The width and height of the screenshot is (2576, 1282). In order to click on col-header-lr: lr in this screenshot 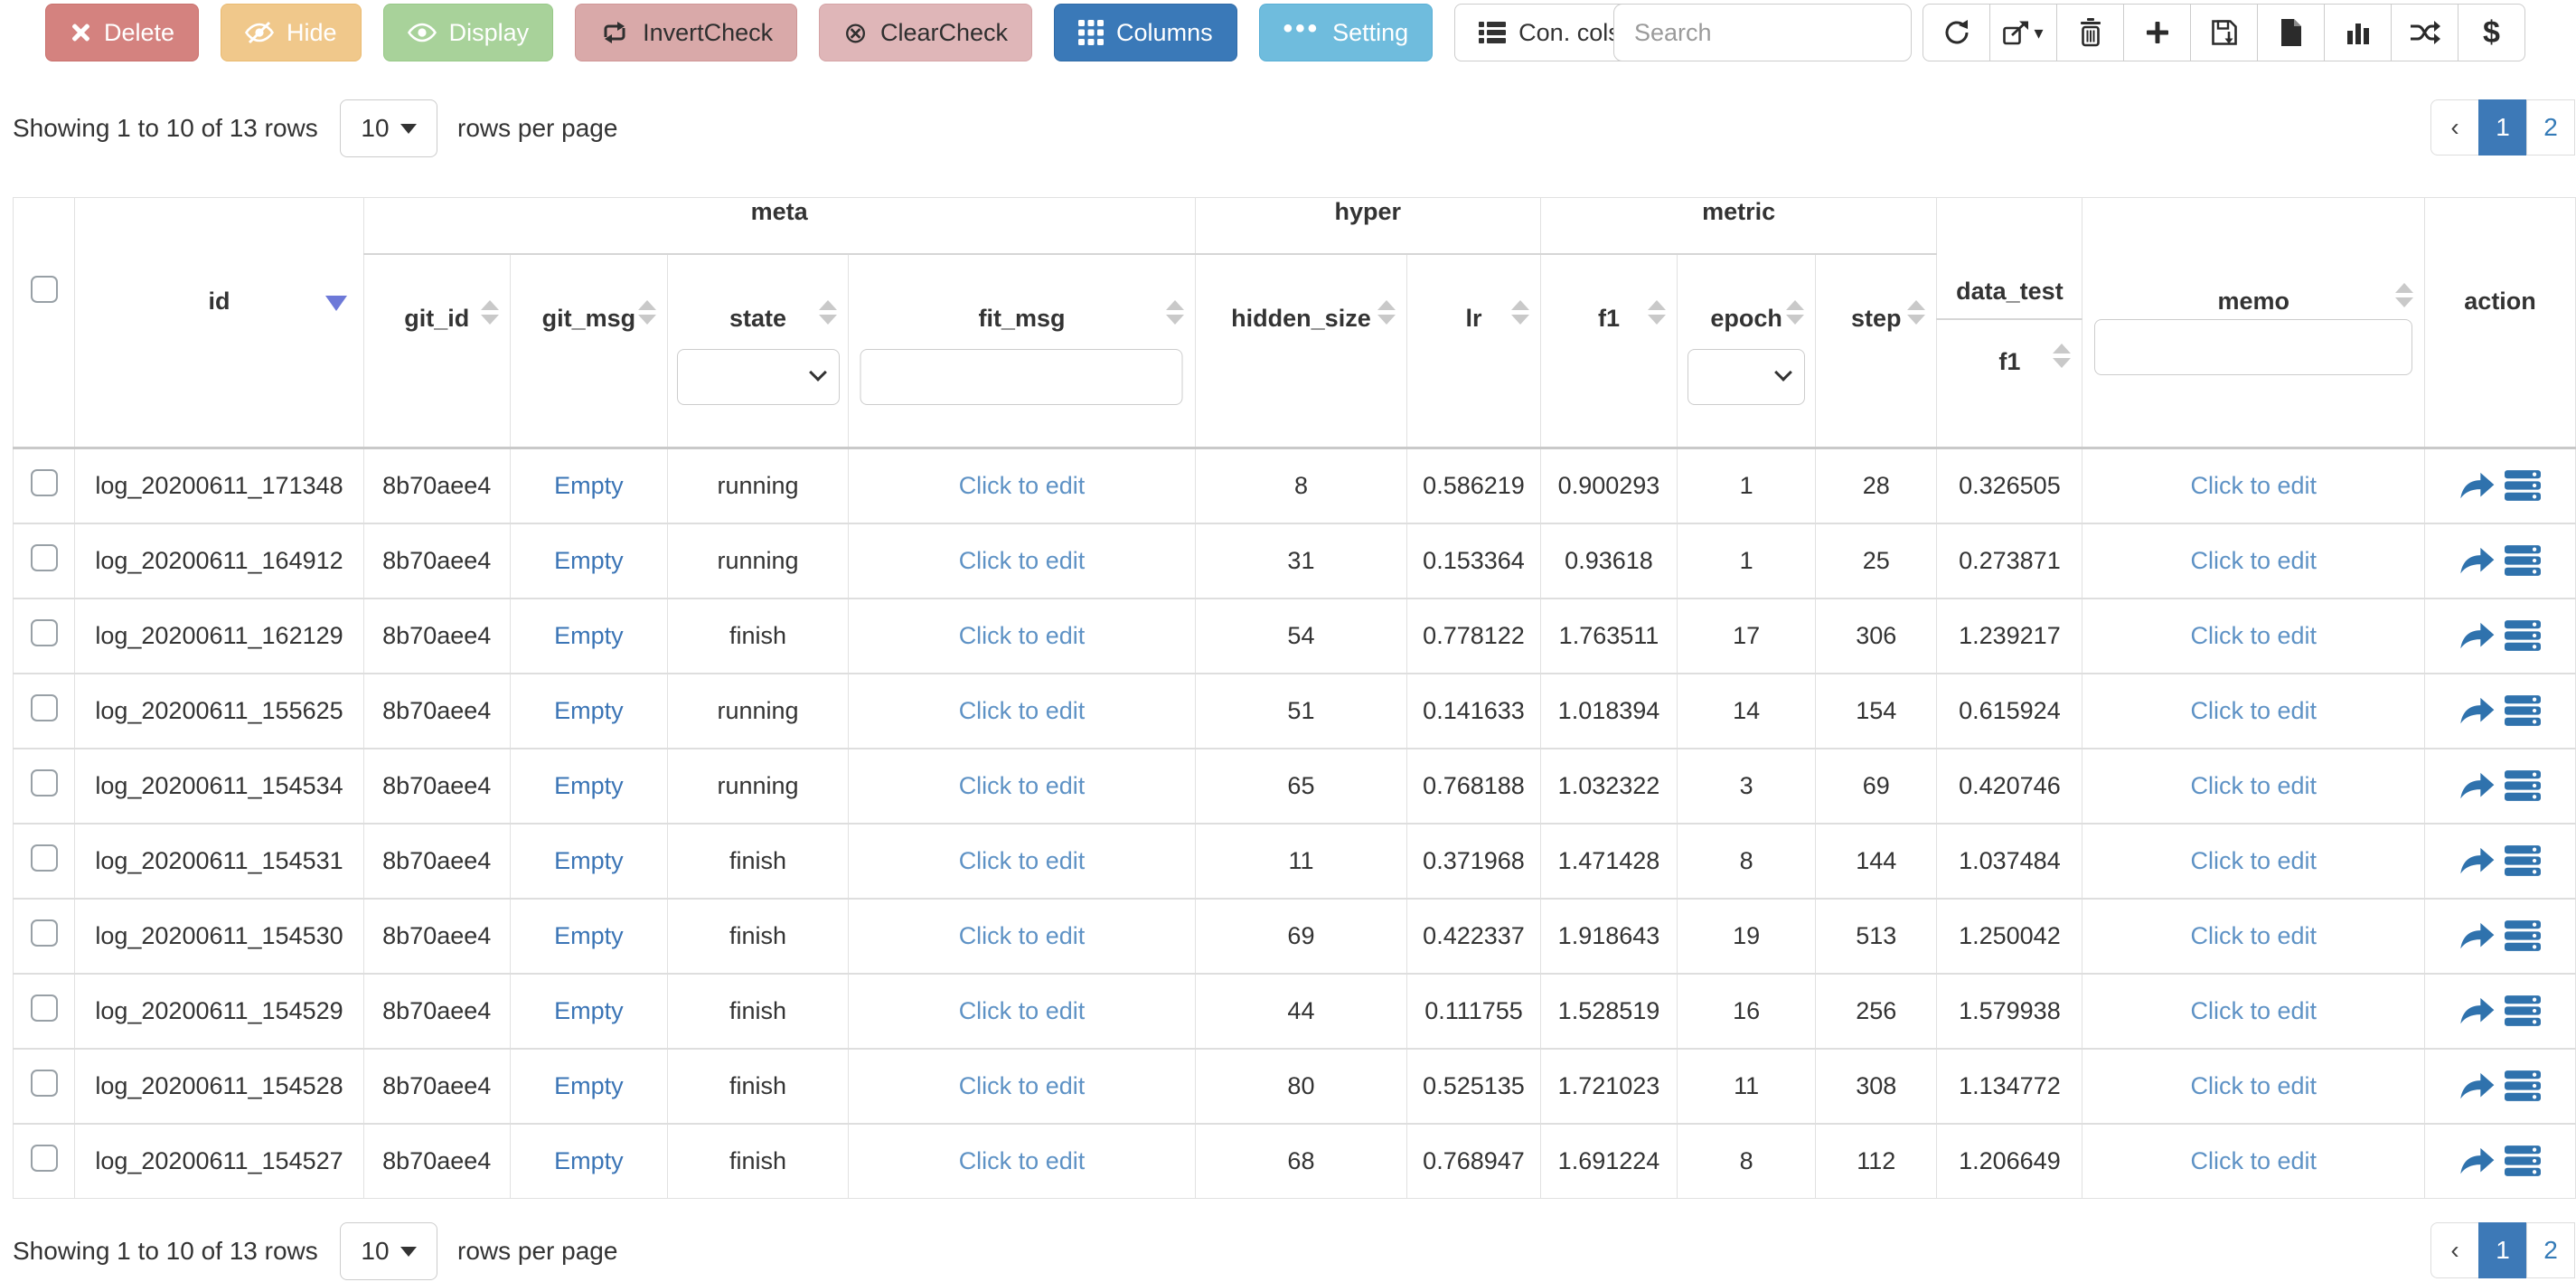, I will do `click(1474, 351)`.